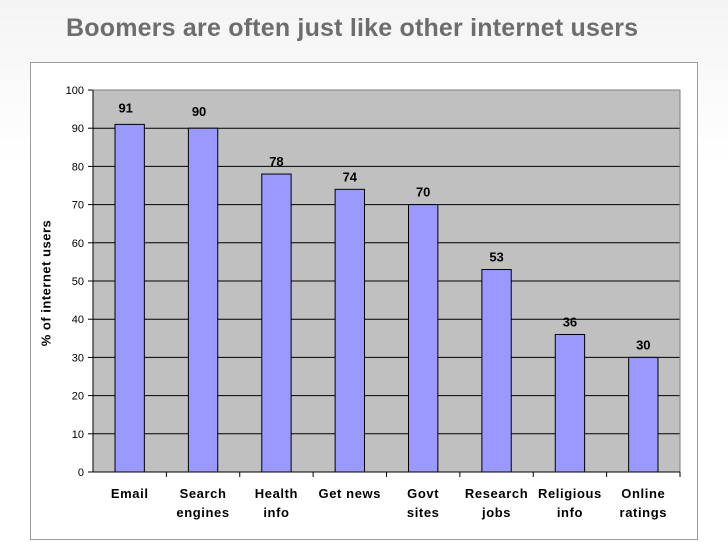 This screenshot has height=546, width=728. Describe the element at coordinates (78, 129) in the screenshot. I see `y-tick-label: 90` at that location.